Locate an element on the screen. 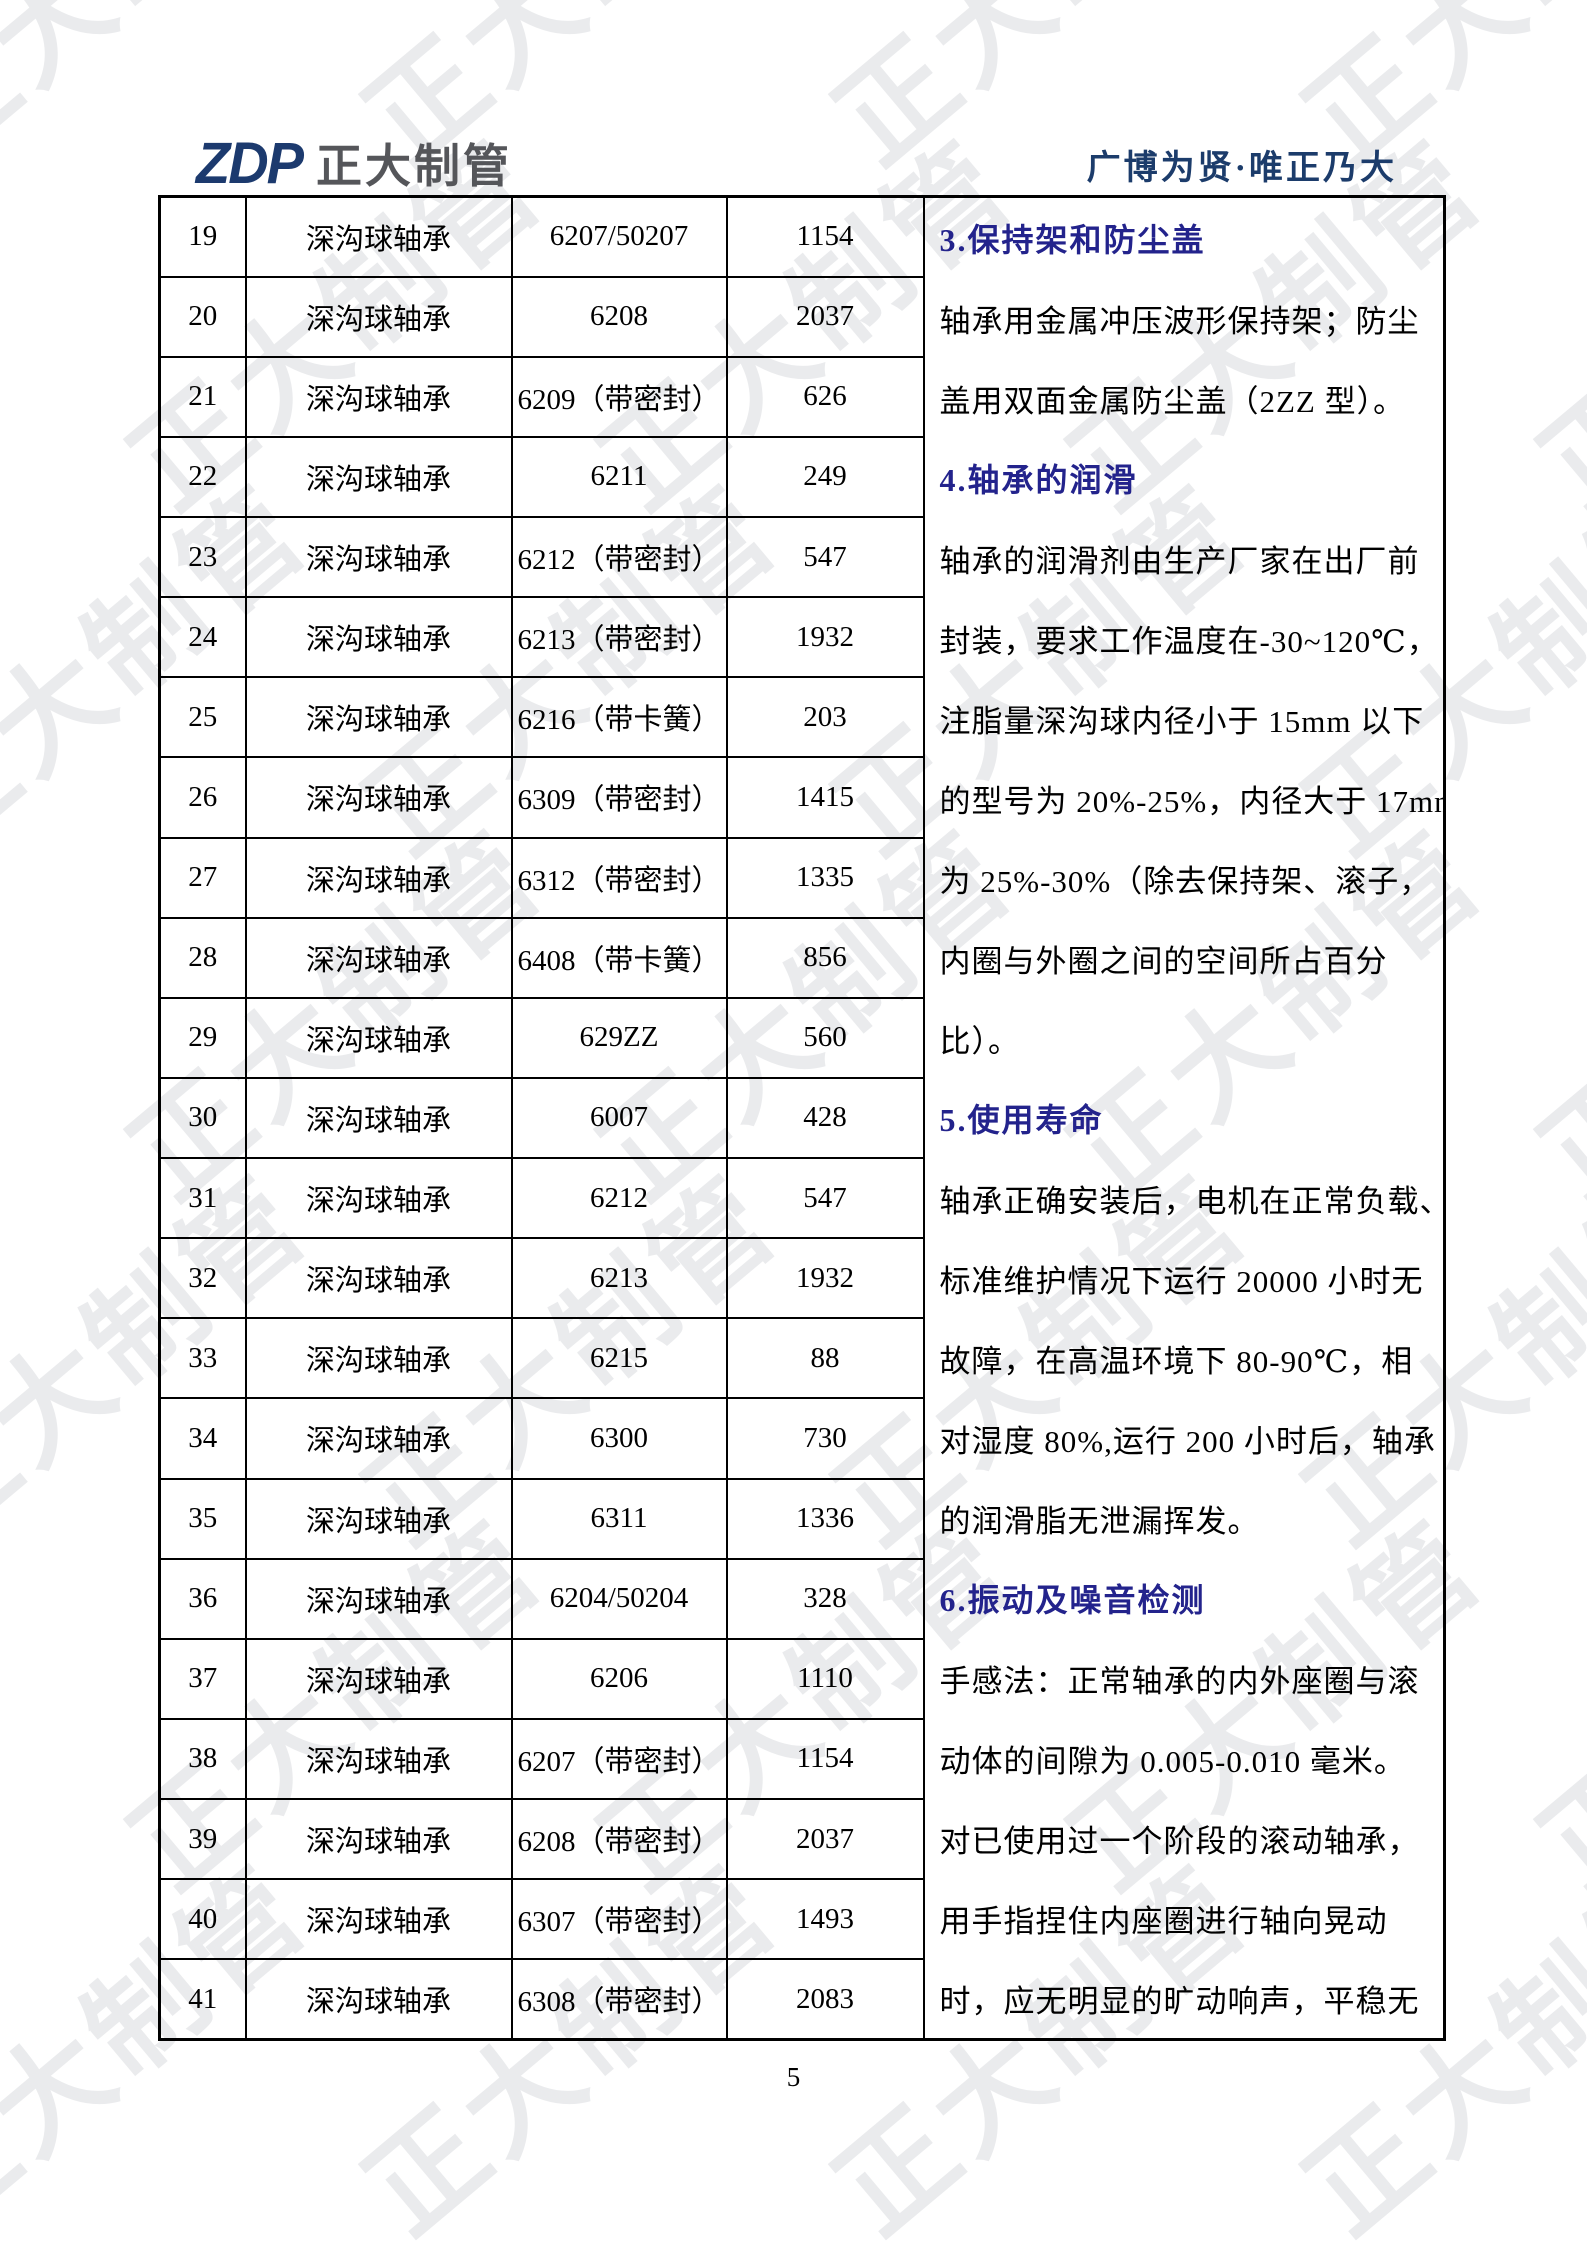  table-row: 23 深沟球轴承 6212（带密封） 547 is located at coordinates (801, 557).